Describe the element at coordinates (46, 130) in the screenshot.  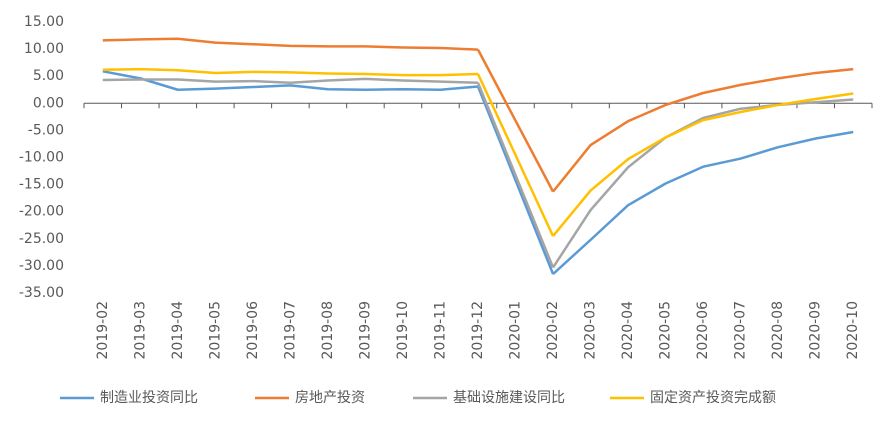
I see `y-tick-label: -5.00` at that location.